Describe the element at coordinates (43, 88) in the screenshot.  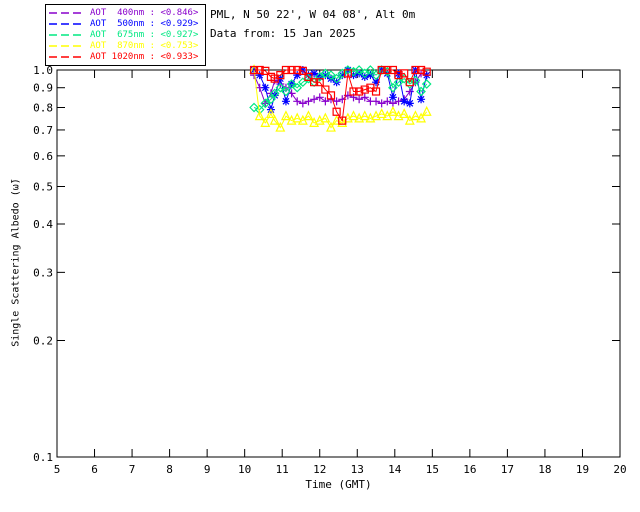
I see `y-tick-label: 0.9` at that location.